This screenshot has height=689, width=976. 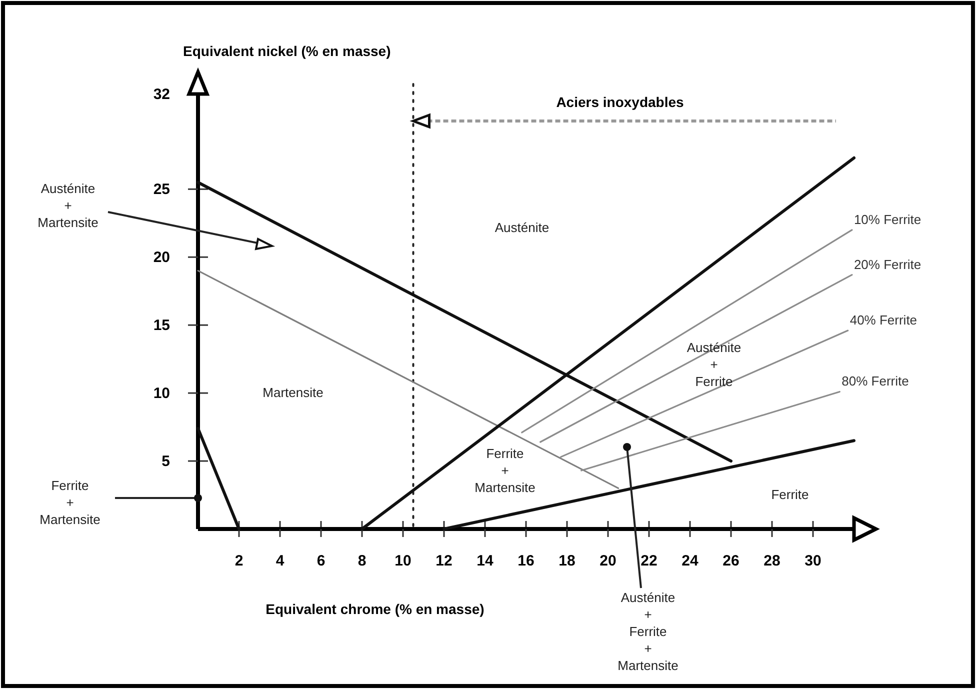 I want to click on y-tick-label: 15, so click(x=161, y=325).